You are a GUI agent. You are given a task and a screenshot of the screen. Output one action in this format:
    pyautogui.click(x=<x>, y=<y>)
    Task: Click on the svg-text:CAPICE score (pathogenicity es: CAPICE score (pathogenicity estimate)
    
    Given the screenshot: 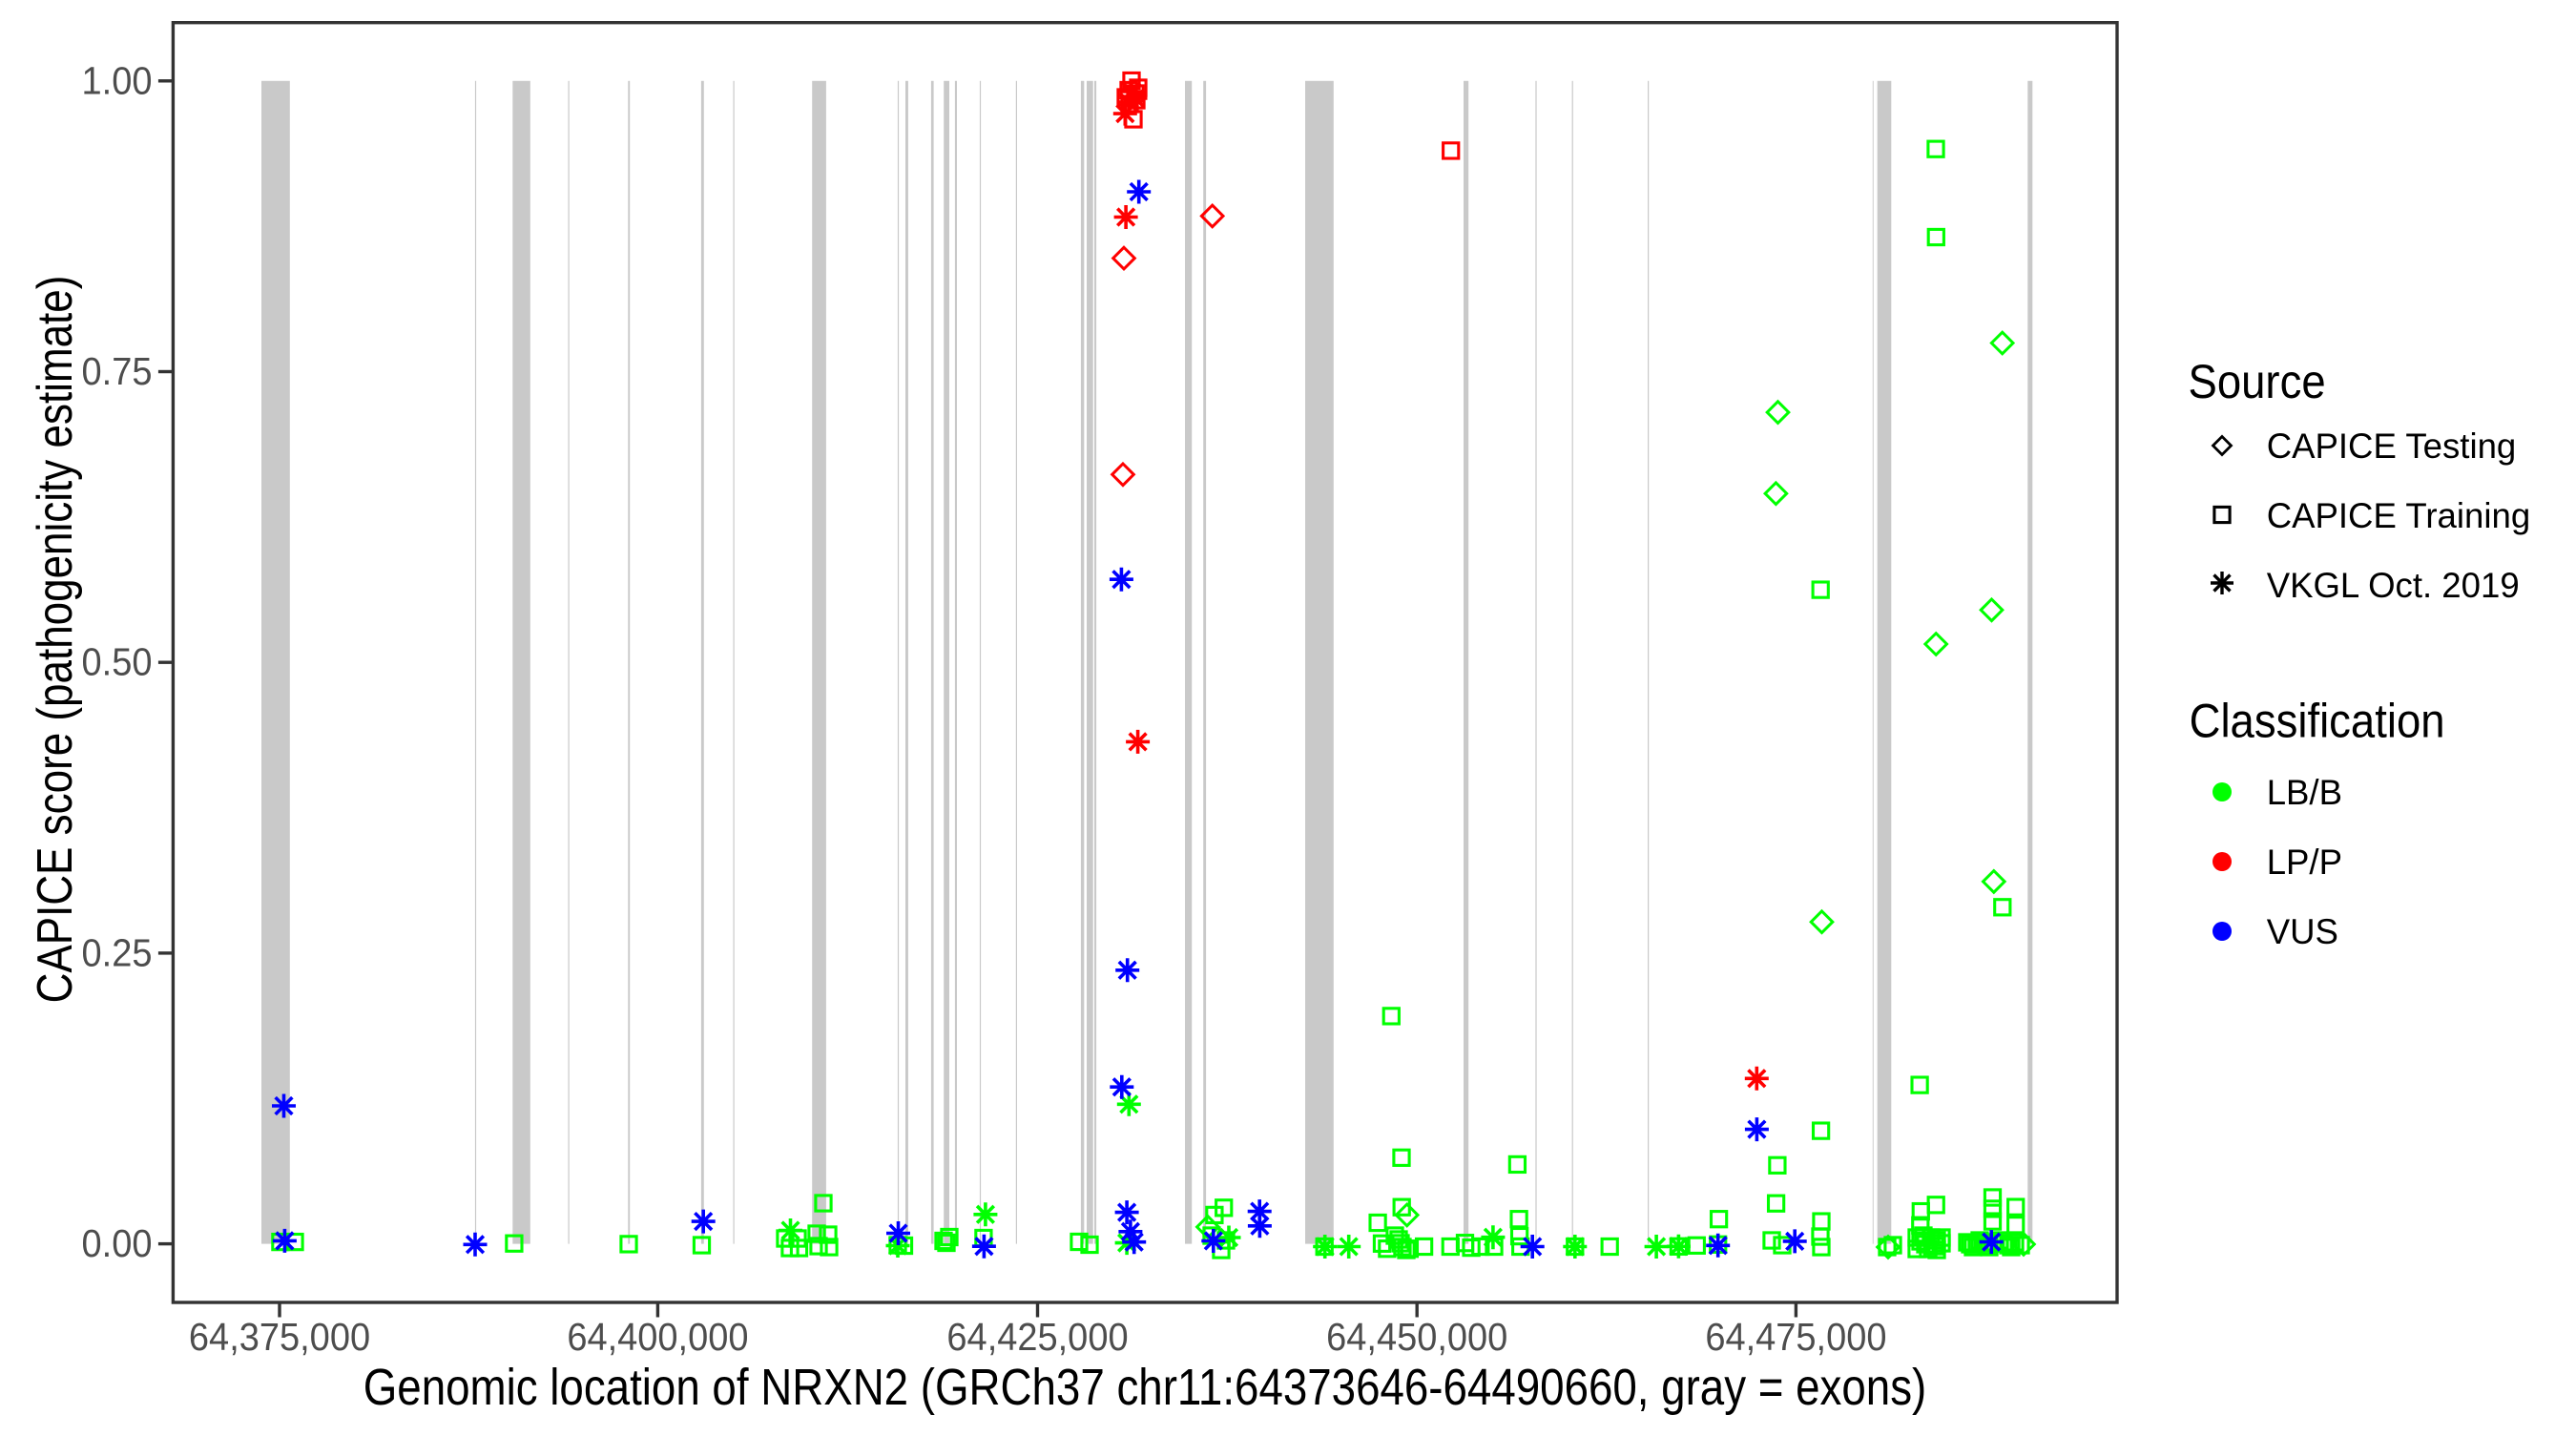 What is the action you would take?
    pyautogui.click(x=55, y=640)
    